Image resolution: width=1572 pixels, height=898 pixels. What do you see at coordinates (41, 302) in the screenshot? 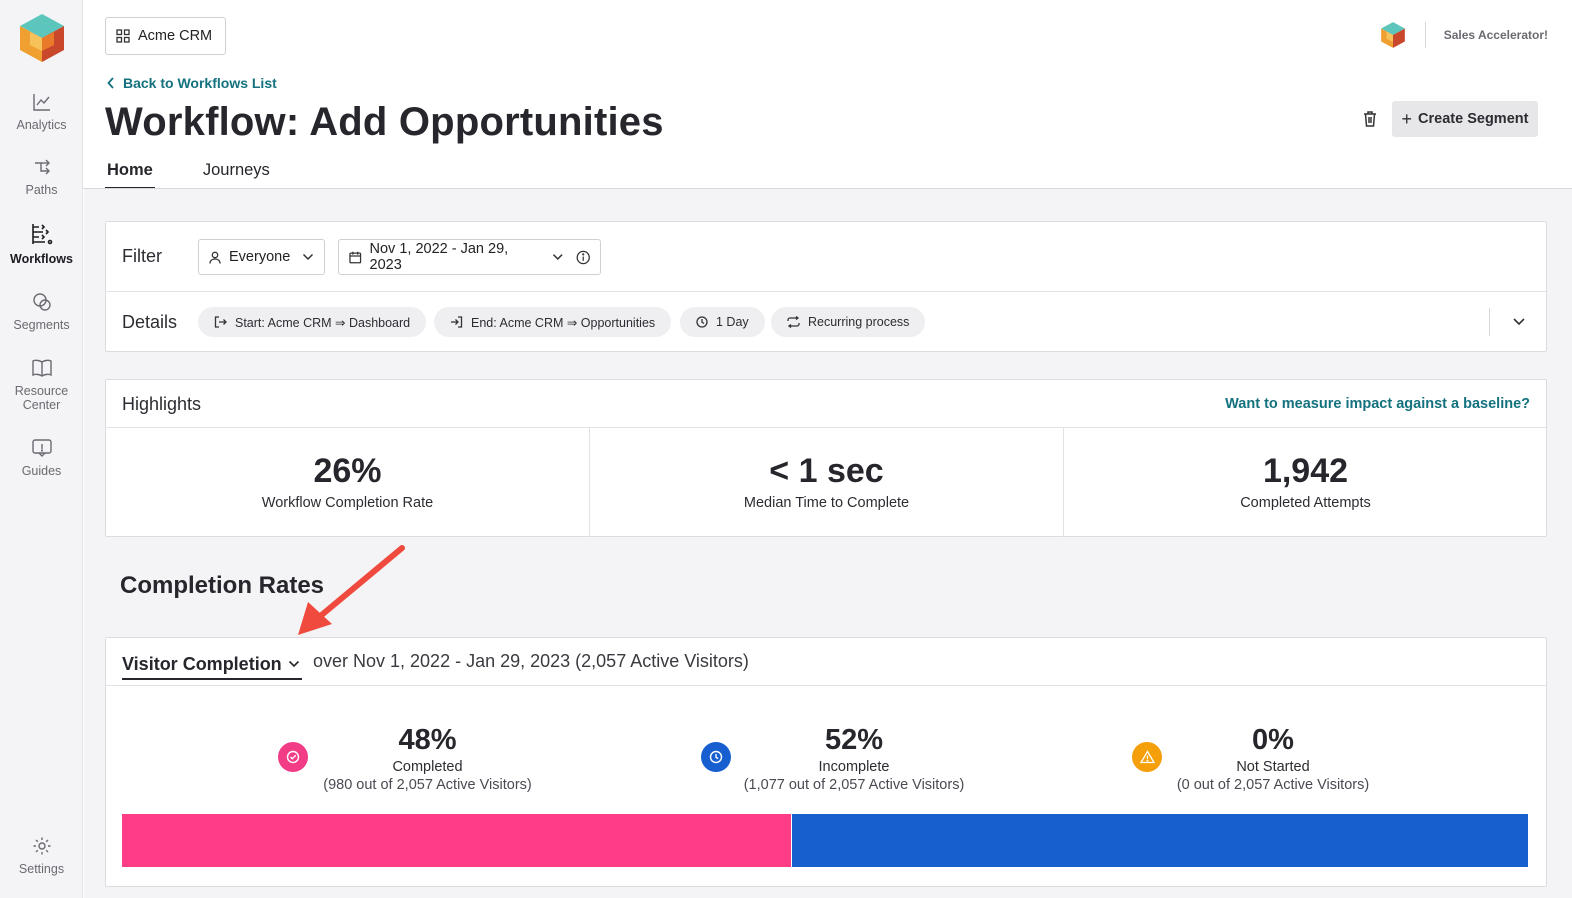
I see `segments-icon` at bounding box center [41, 302].